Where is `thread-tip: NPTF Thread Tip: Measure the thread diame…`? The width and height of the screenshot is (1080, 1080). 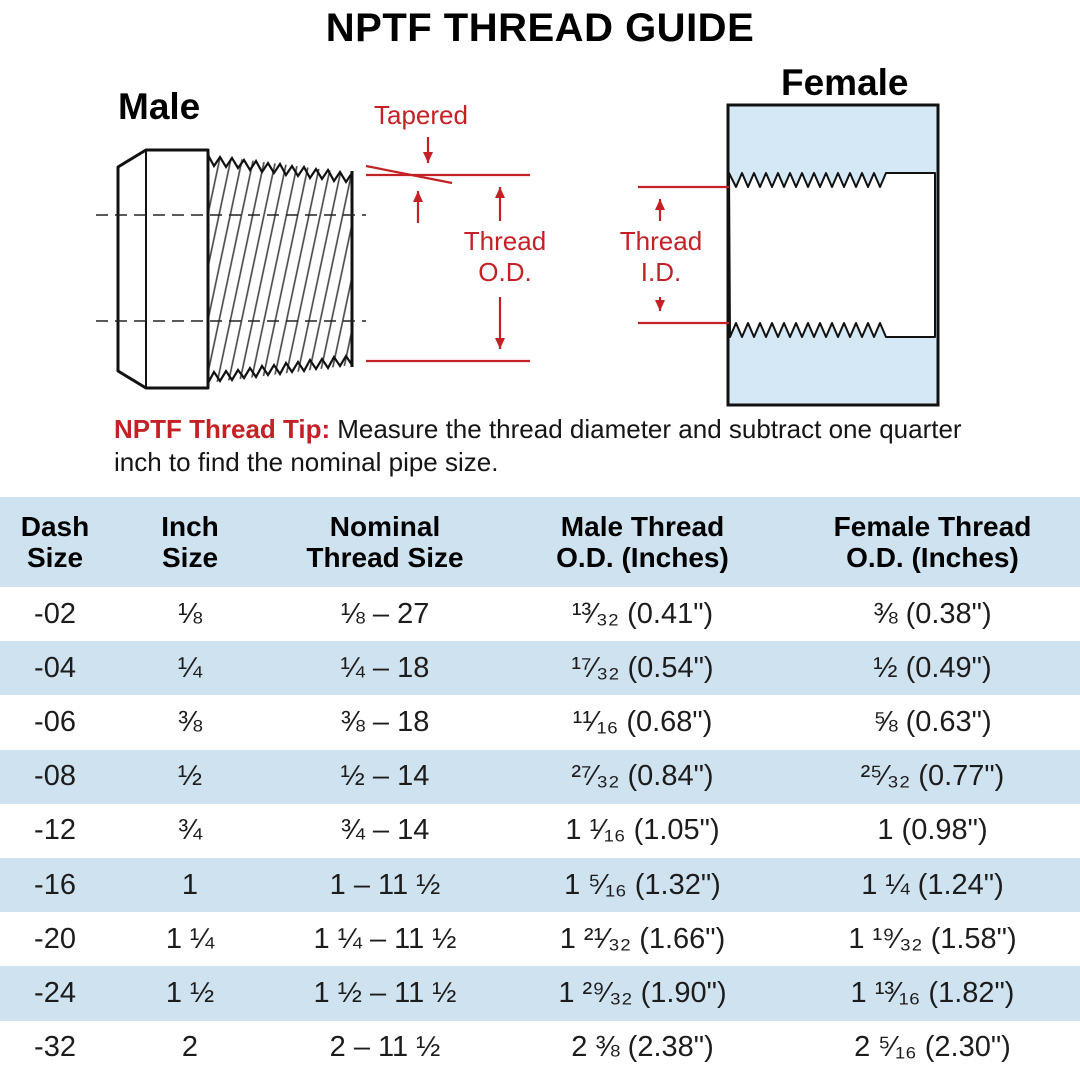
thread-tip: NPTF Thread Tip: Measure the thread diame… is located at coordinates (556, 446).